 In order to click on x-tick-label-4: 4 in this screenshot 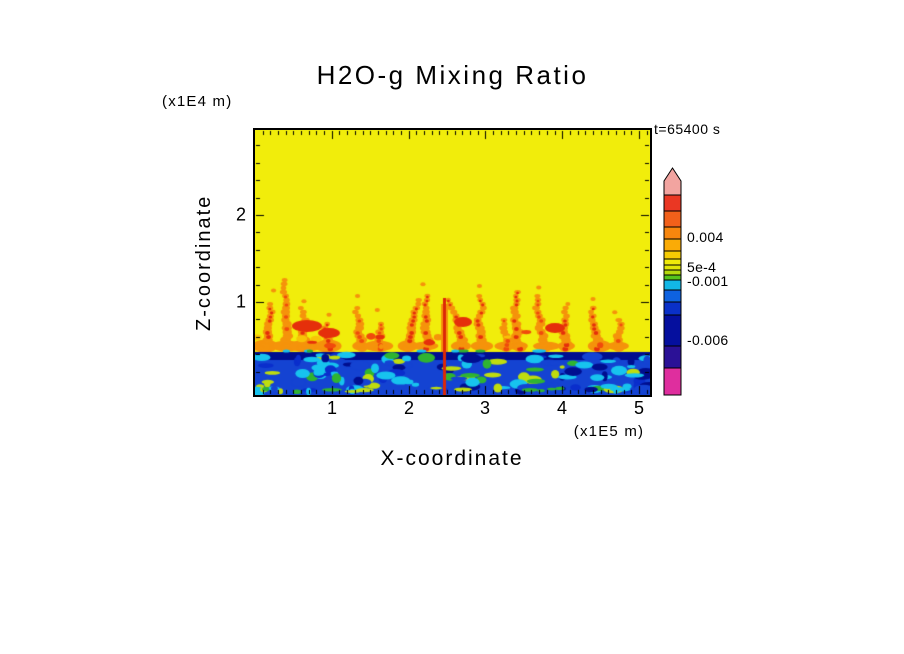, I will do `click(562, 408)`.